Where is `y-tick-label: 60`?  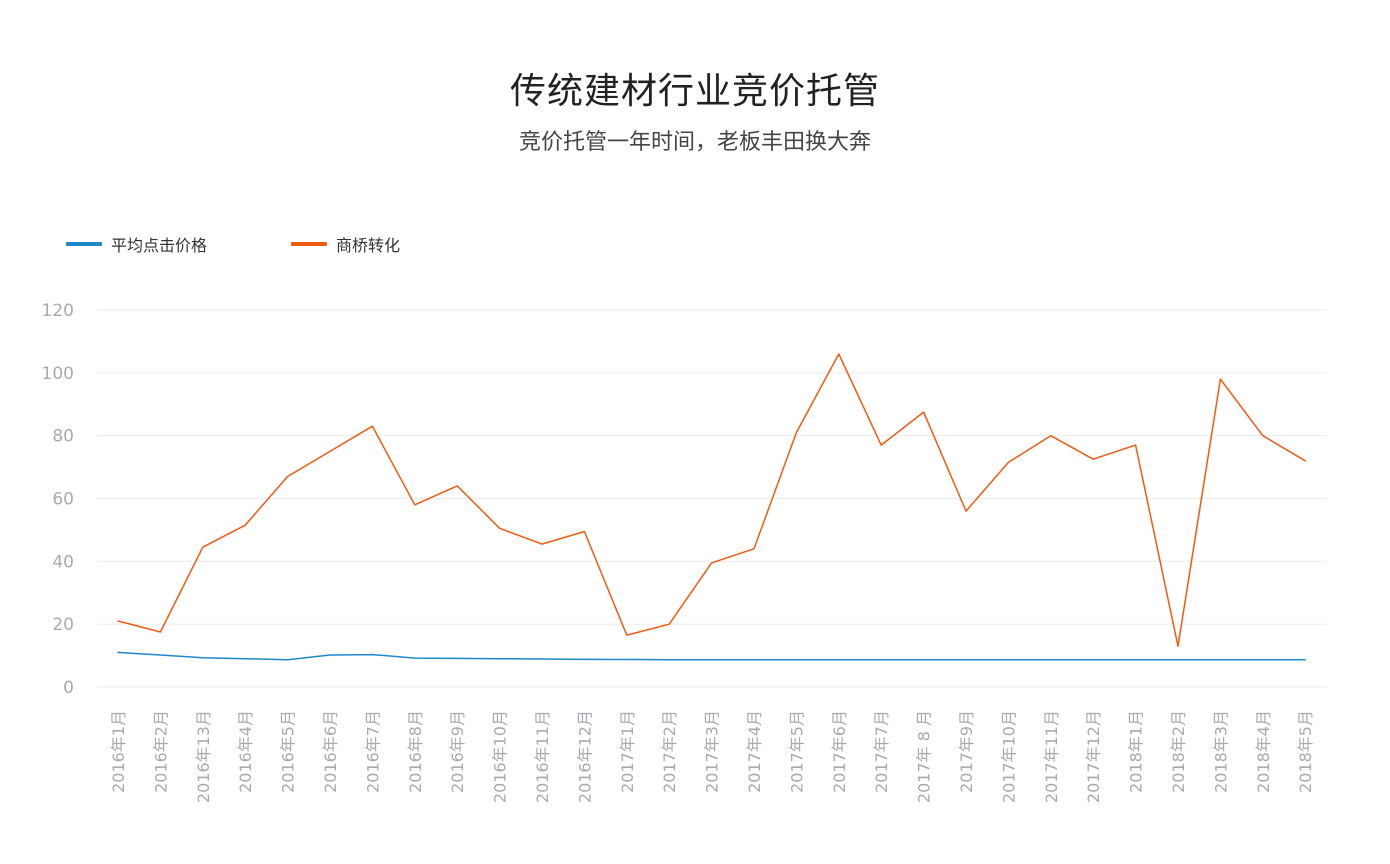
y-tick-label: 60 is located at coordinates (63, 500).